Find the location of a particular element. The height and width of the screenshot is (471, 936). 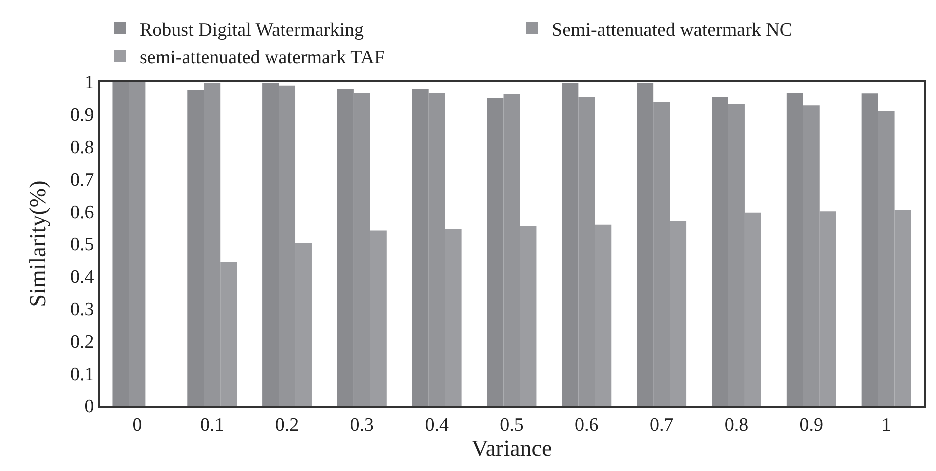

legend-label: Semi-attenuated watermark NC is located at coordinates (672, 30).